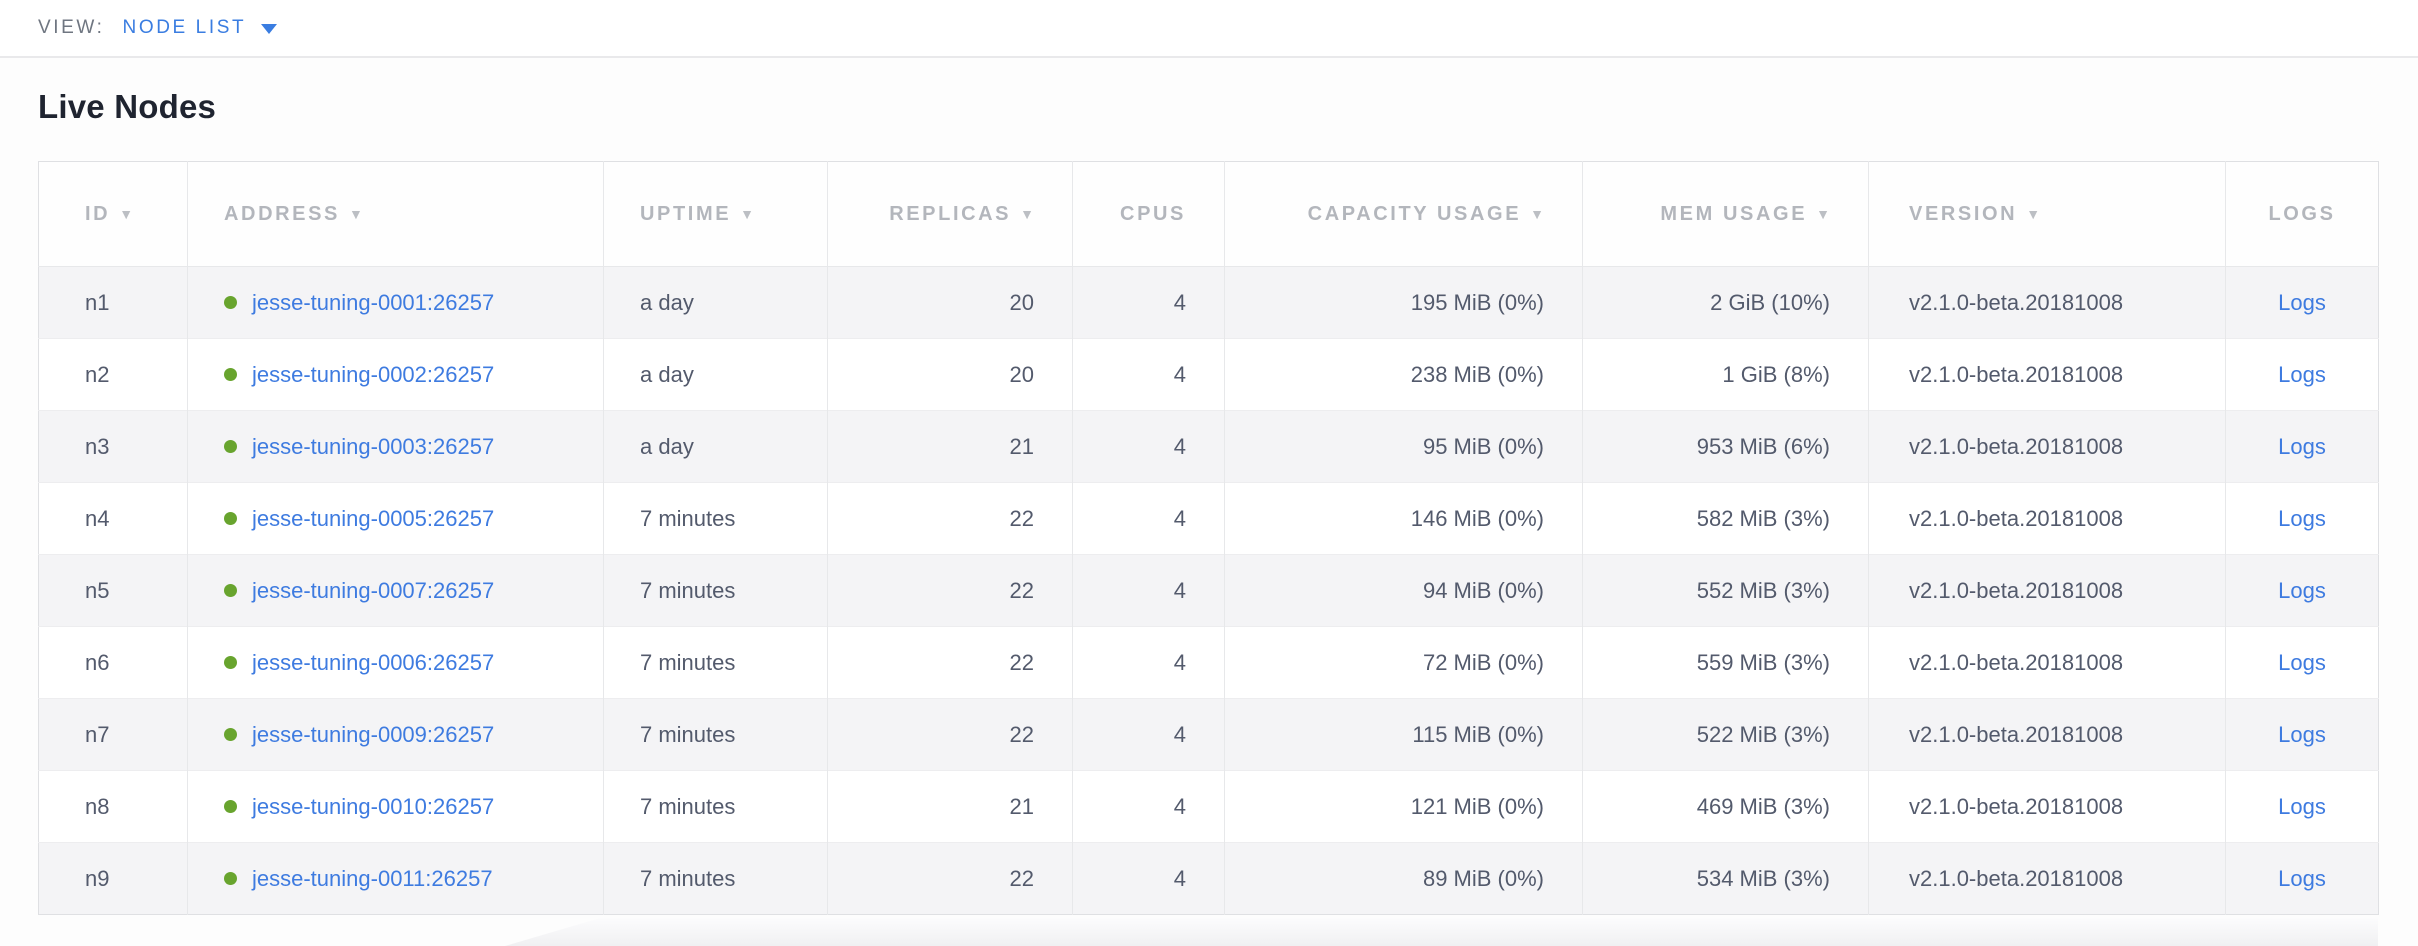 Image resolution: width=2418 pixels, height=946 pixels. I want to click on cell-address: jesse-tuning-0011:26257, so click(395, 878).